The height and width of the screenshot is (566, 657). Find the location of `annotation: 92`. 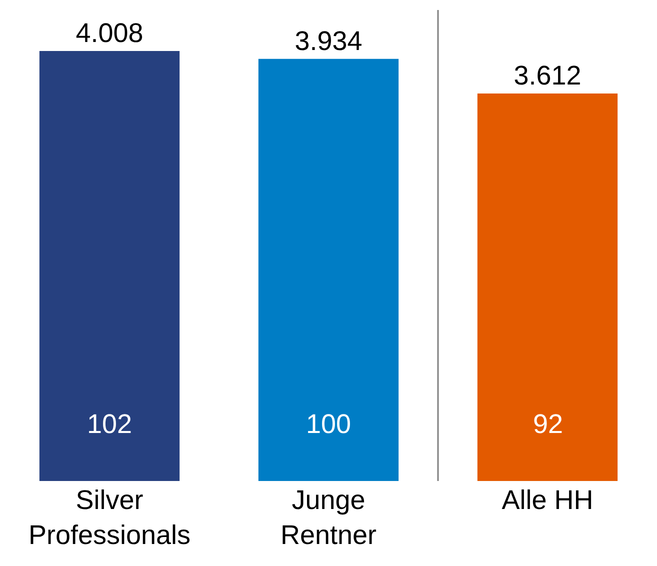

annotation: 92 is located at coordinates (548, 424).